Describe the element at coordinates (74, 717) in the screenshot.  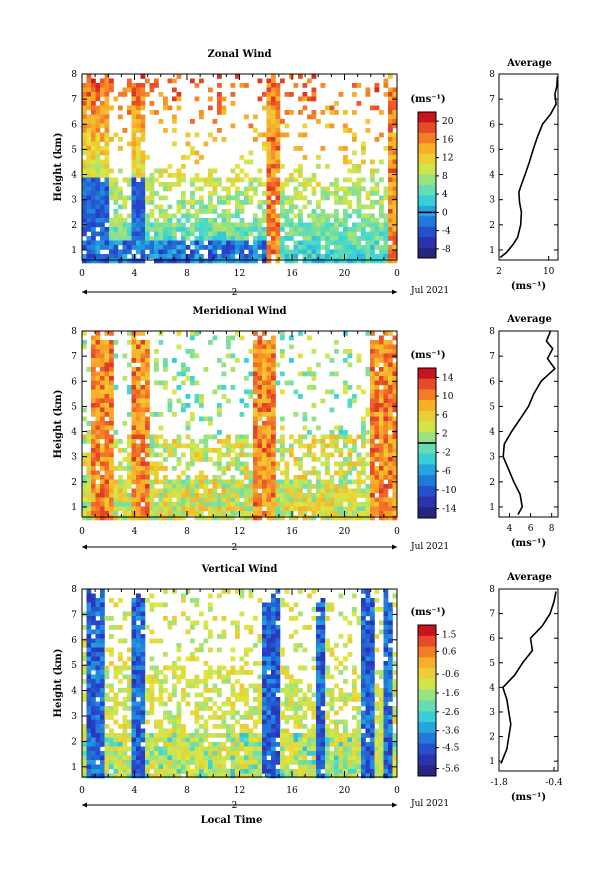
I see `y-tick-label: 3` at that location.